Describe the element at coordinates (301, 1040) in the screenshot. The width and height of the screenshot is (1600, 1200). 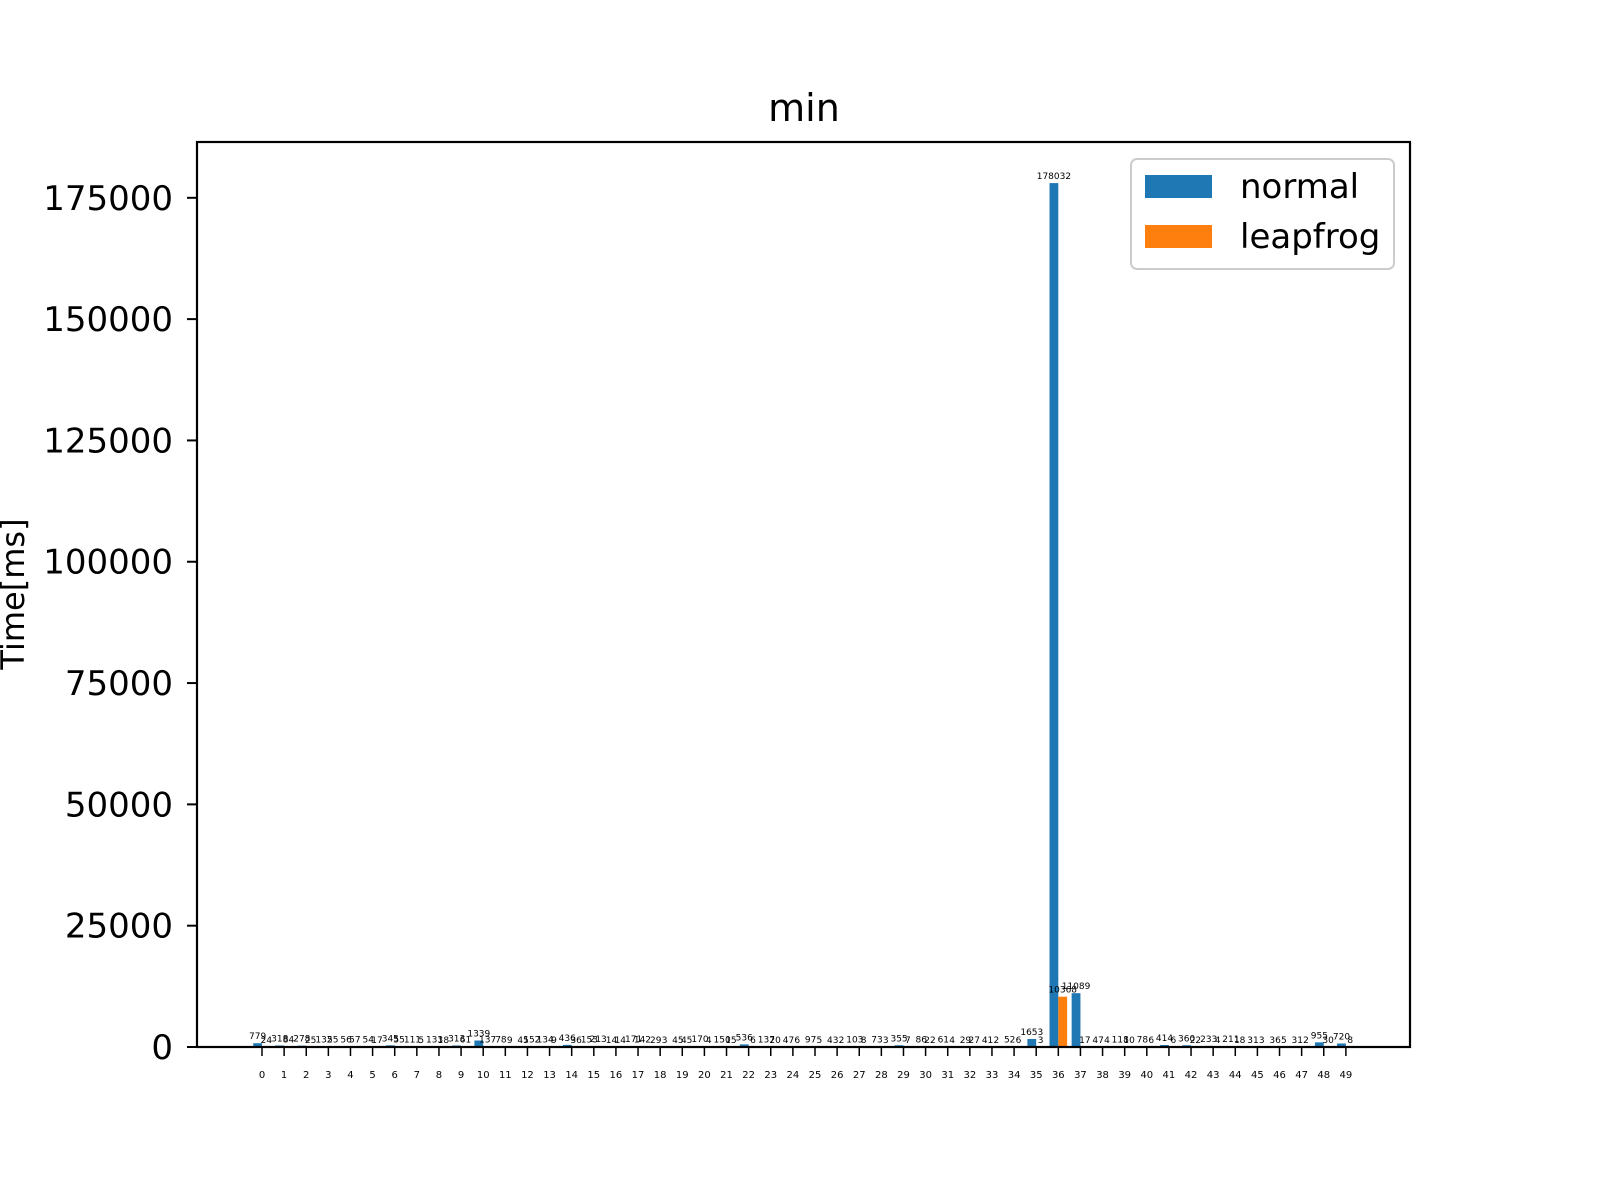
I see `bar-value-label: 278` at that location.